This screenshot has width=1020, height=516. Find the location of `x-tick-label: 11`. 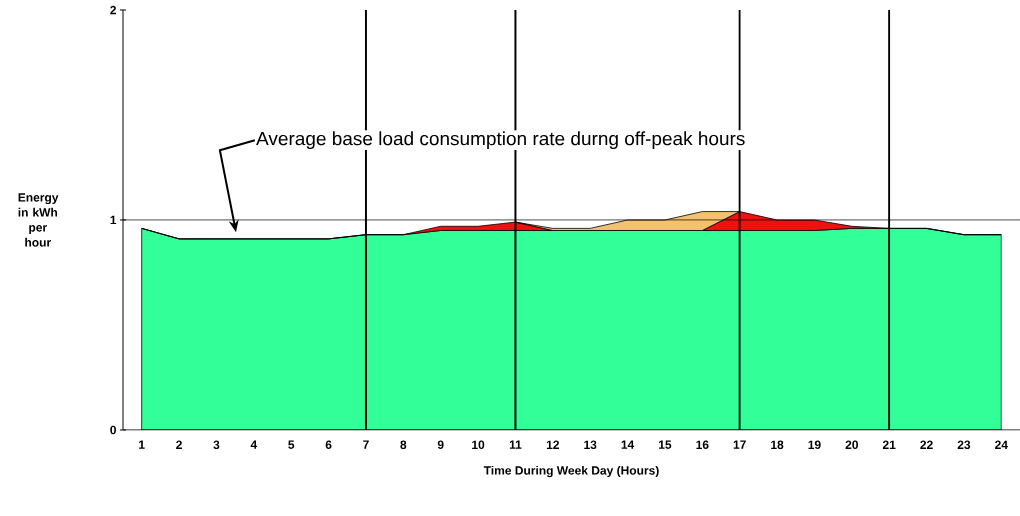

x-tick-label: 11 is located at coordinates (515, 444).